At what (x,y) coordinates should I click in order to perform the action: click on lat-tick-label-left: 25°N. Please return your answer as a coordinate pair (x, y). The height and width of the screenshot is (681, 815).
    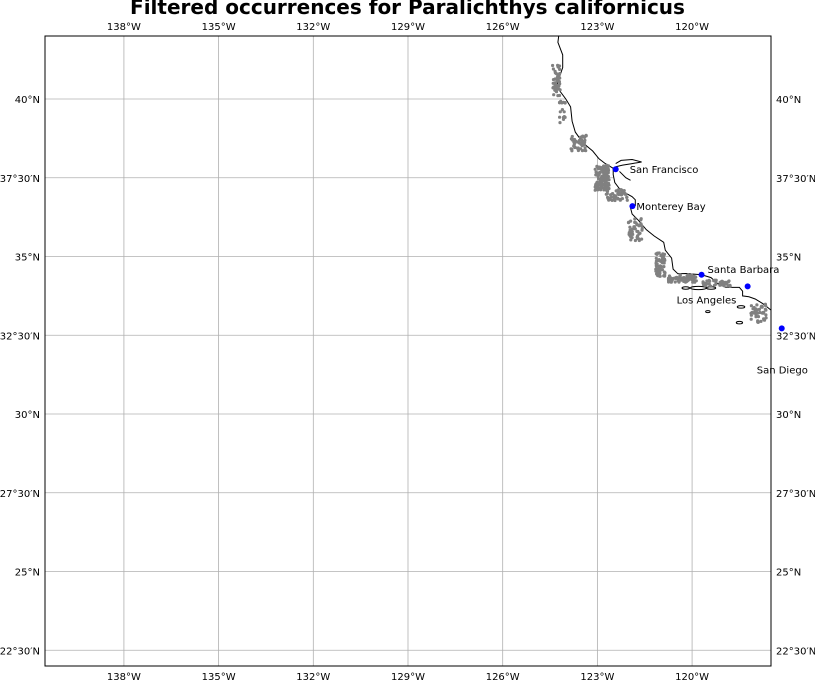
    Looking at the image, I should click on (27, 573).